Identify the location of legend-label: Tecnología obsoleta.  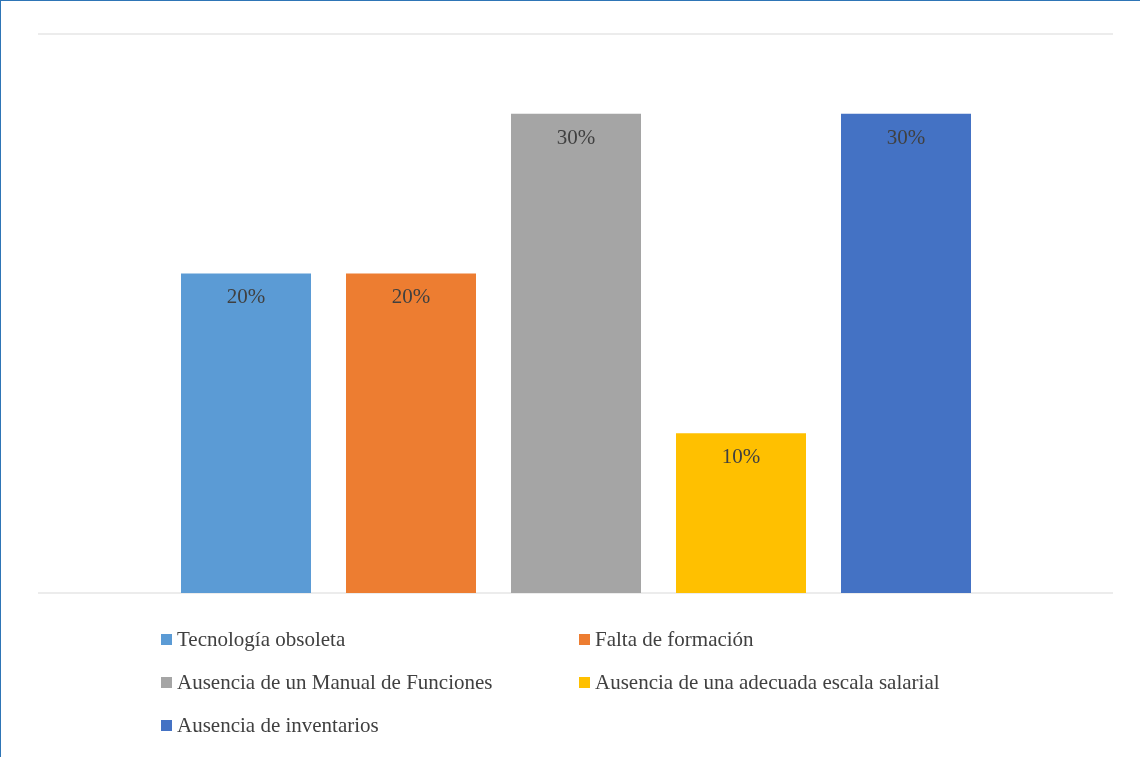
(261, 639).